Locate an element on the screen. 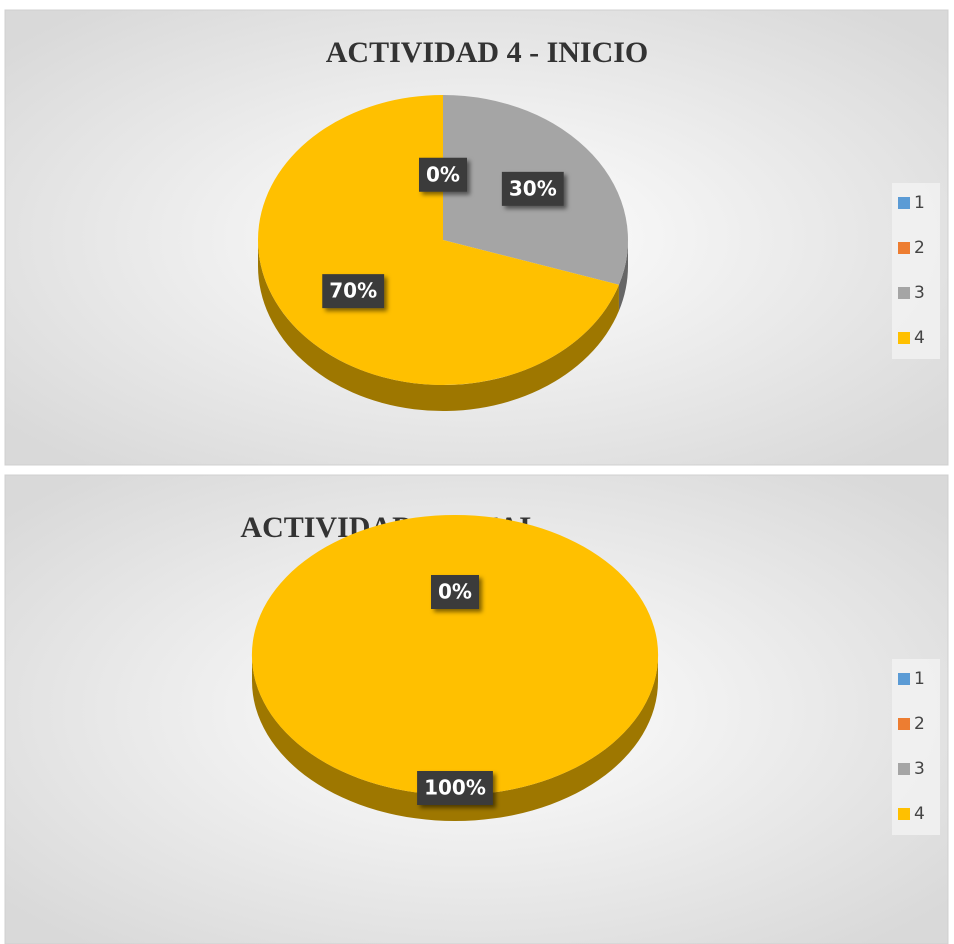 The image size is (954, 944). data-label: 100% is located at coordinates (455, 788).